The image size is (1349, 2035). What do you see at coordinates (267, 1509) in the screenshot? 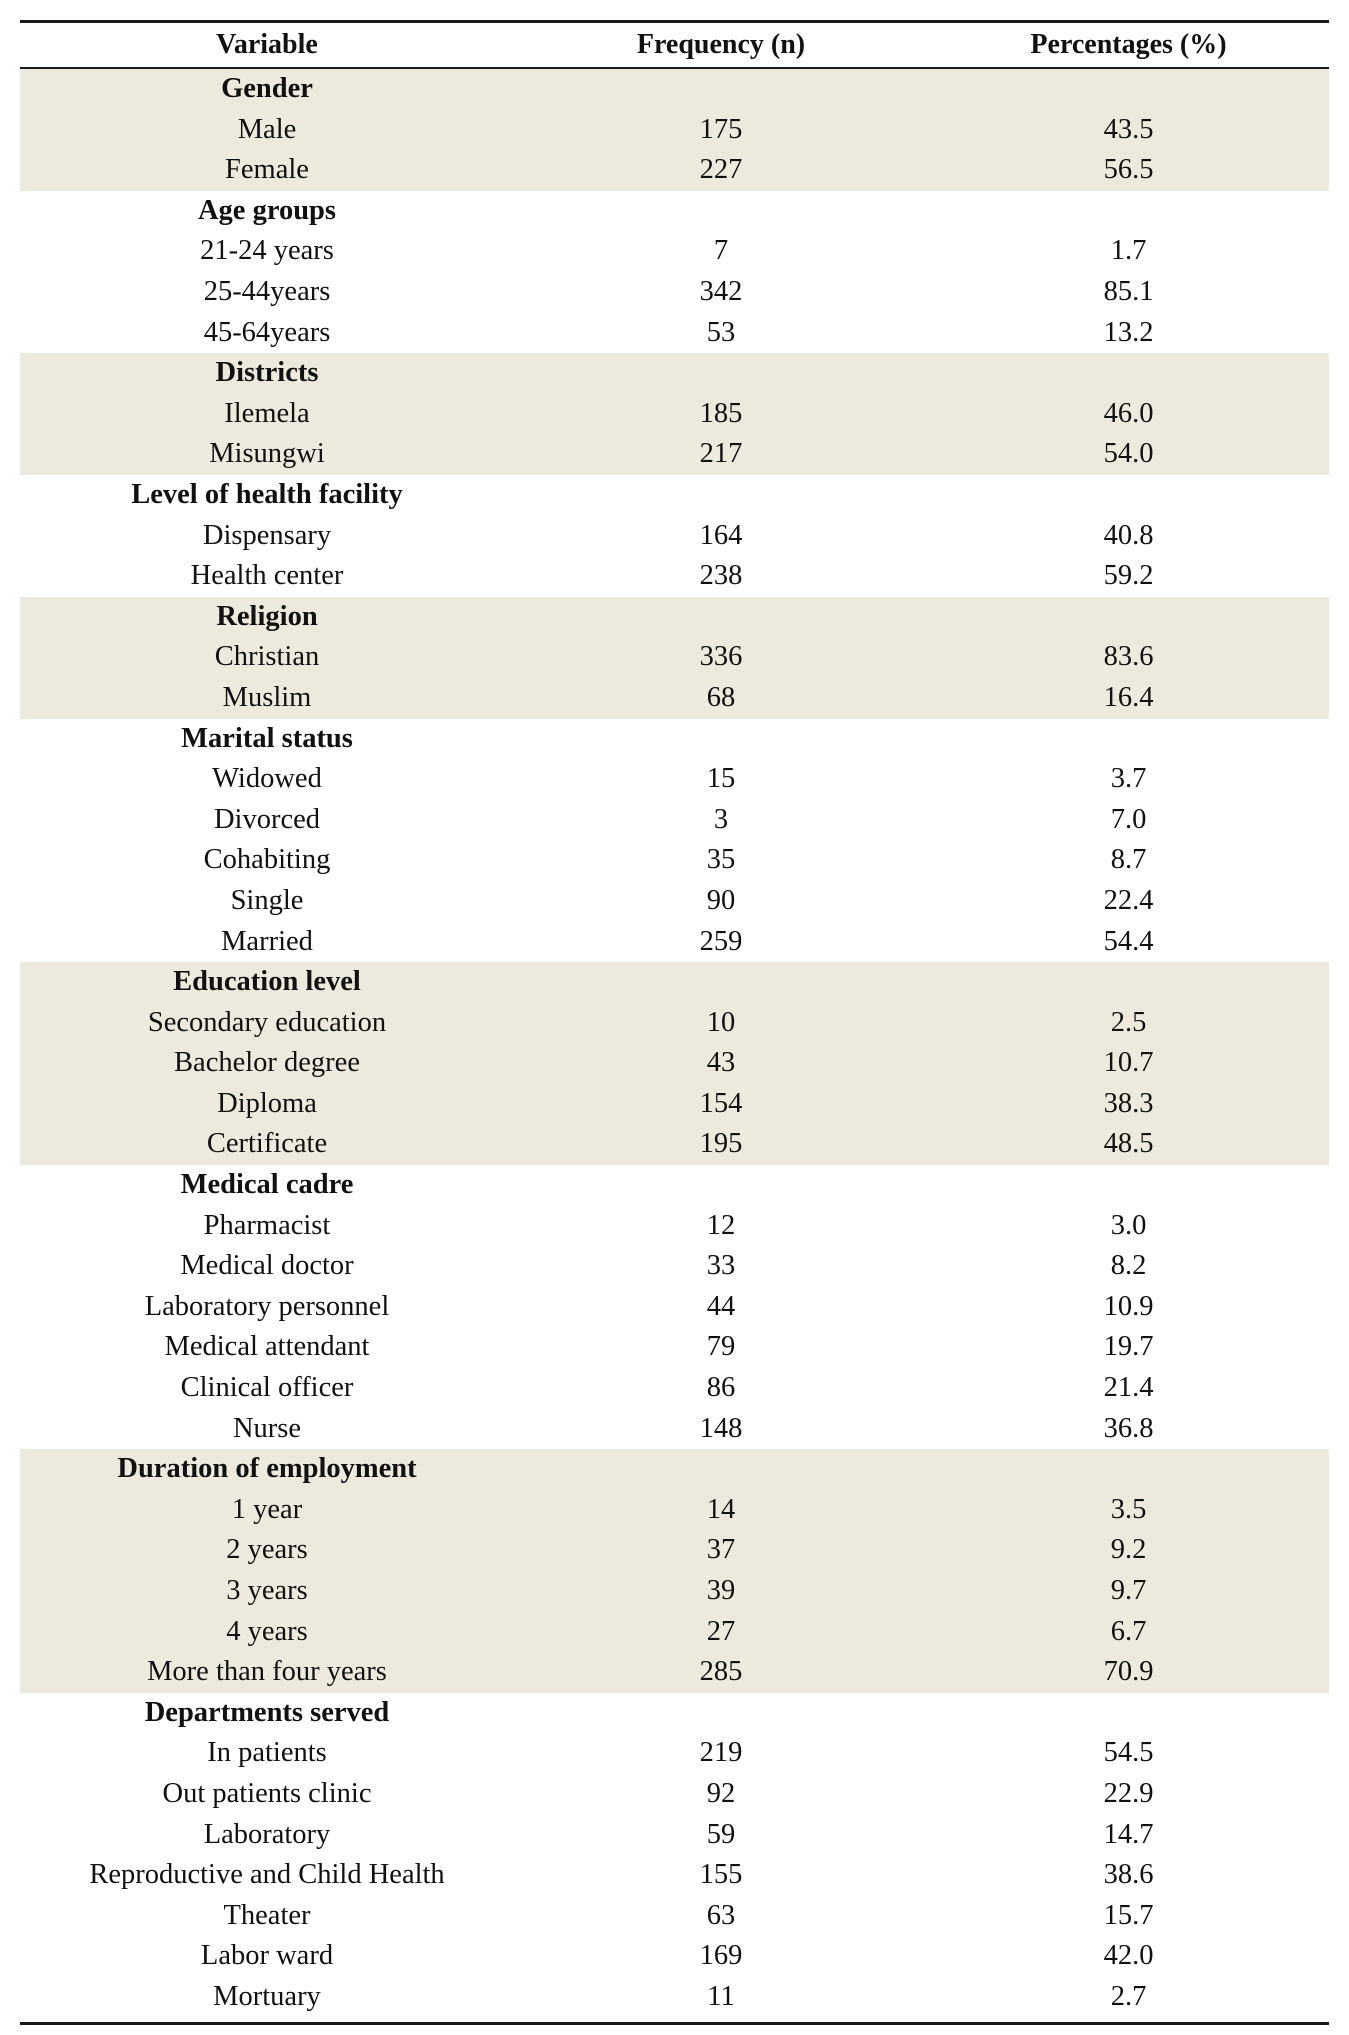
I see `row-label: 1 year` at bounding box center [267, 1509].